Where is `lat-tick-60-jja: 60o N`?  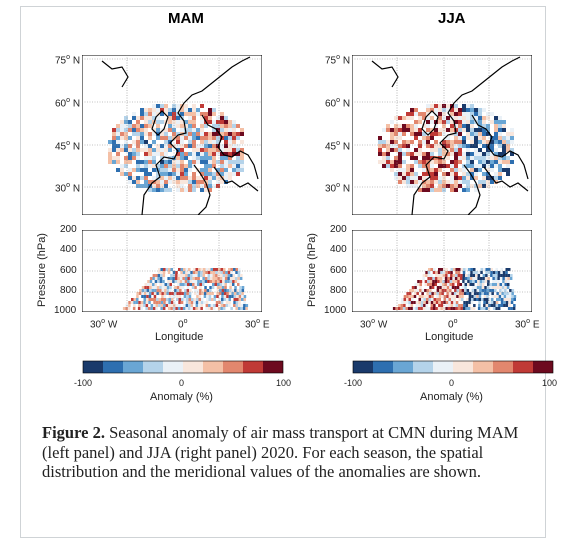 lat-tick-60-jja: 60o N is located at coordinates (338, 103).